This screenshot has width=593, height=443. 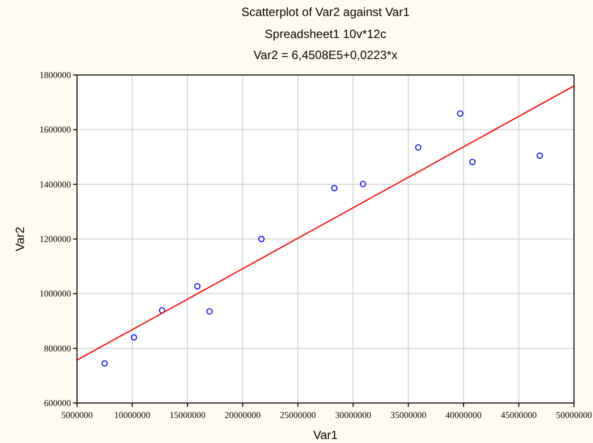 I want to click on x-tick-label: 20000000, so click(x=243, y=415).